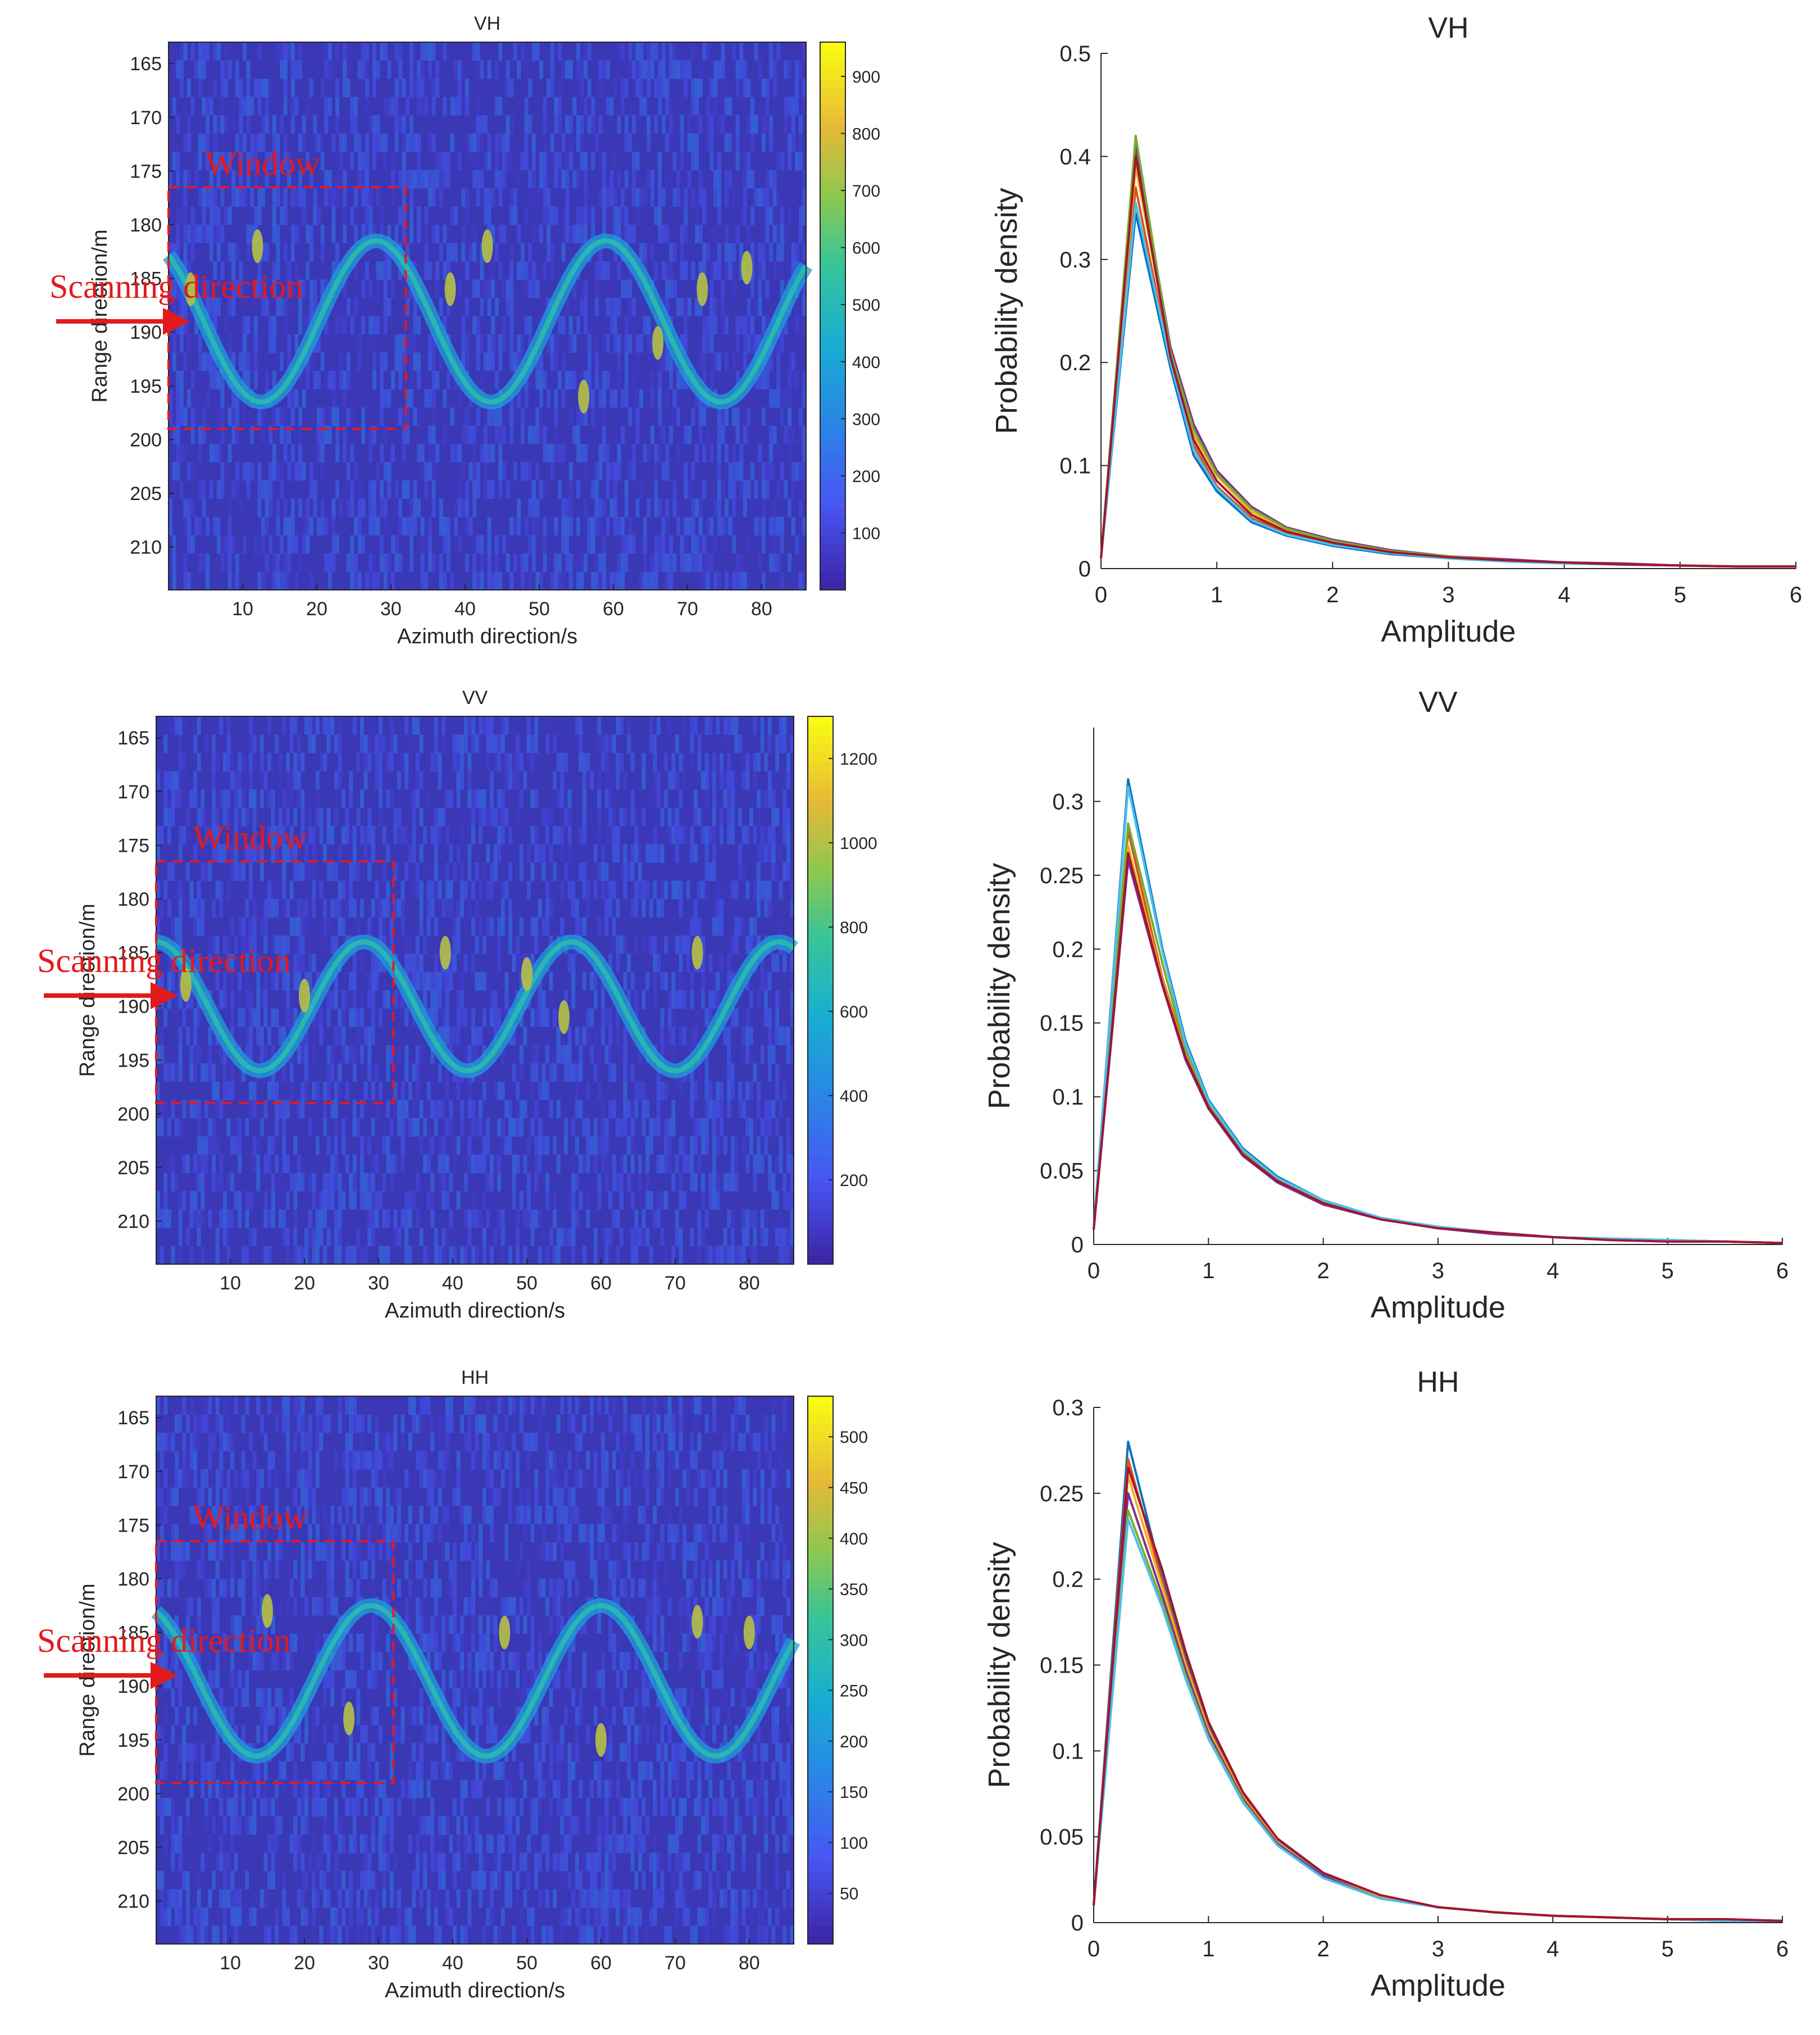  Describe the element at coordinates (1448, 632) in the screenshot. I see `vh-pdf-xlabel: Amplitude` at that location.